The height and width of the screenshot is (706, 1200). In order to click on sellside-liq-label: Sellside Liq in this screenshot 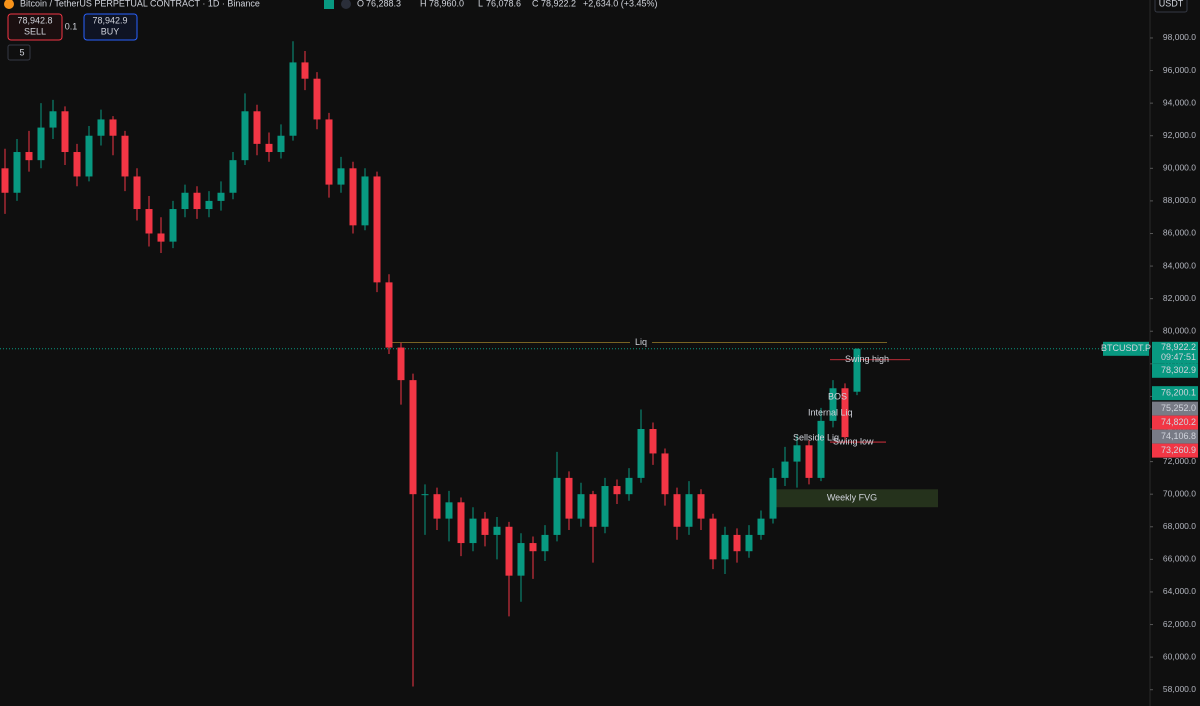, I will do `click(816, 437)`.